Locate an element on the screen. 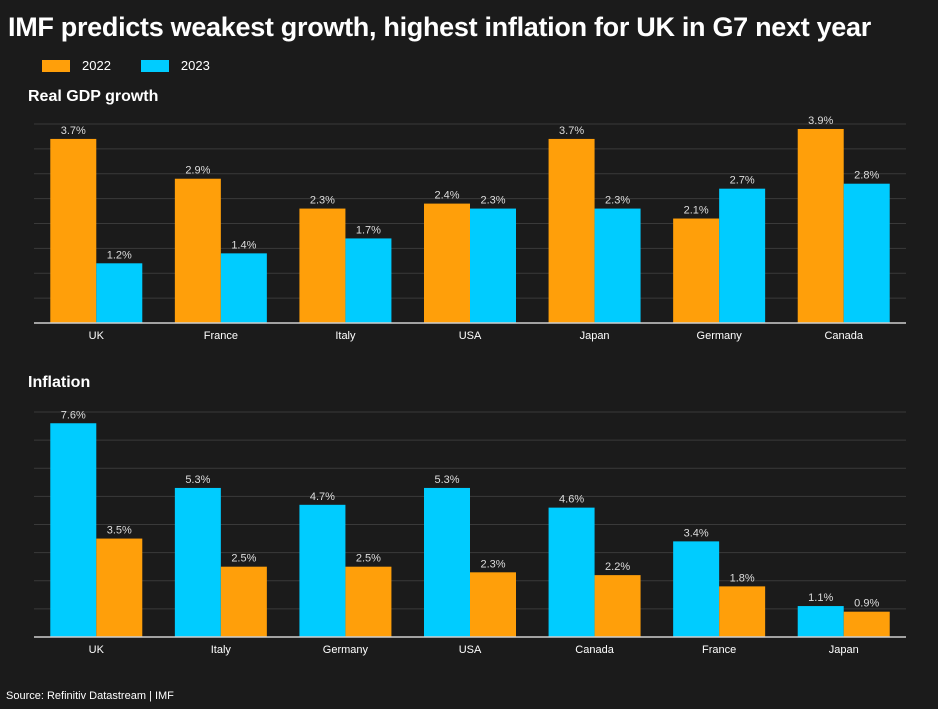 The image size is (938, 709). inflation-bar-canada-2023 is located at coordinates (617, 606).